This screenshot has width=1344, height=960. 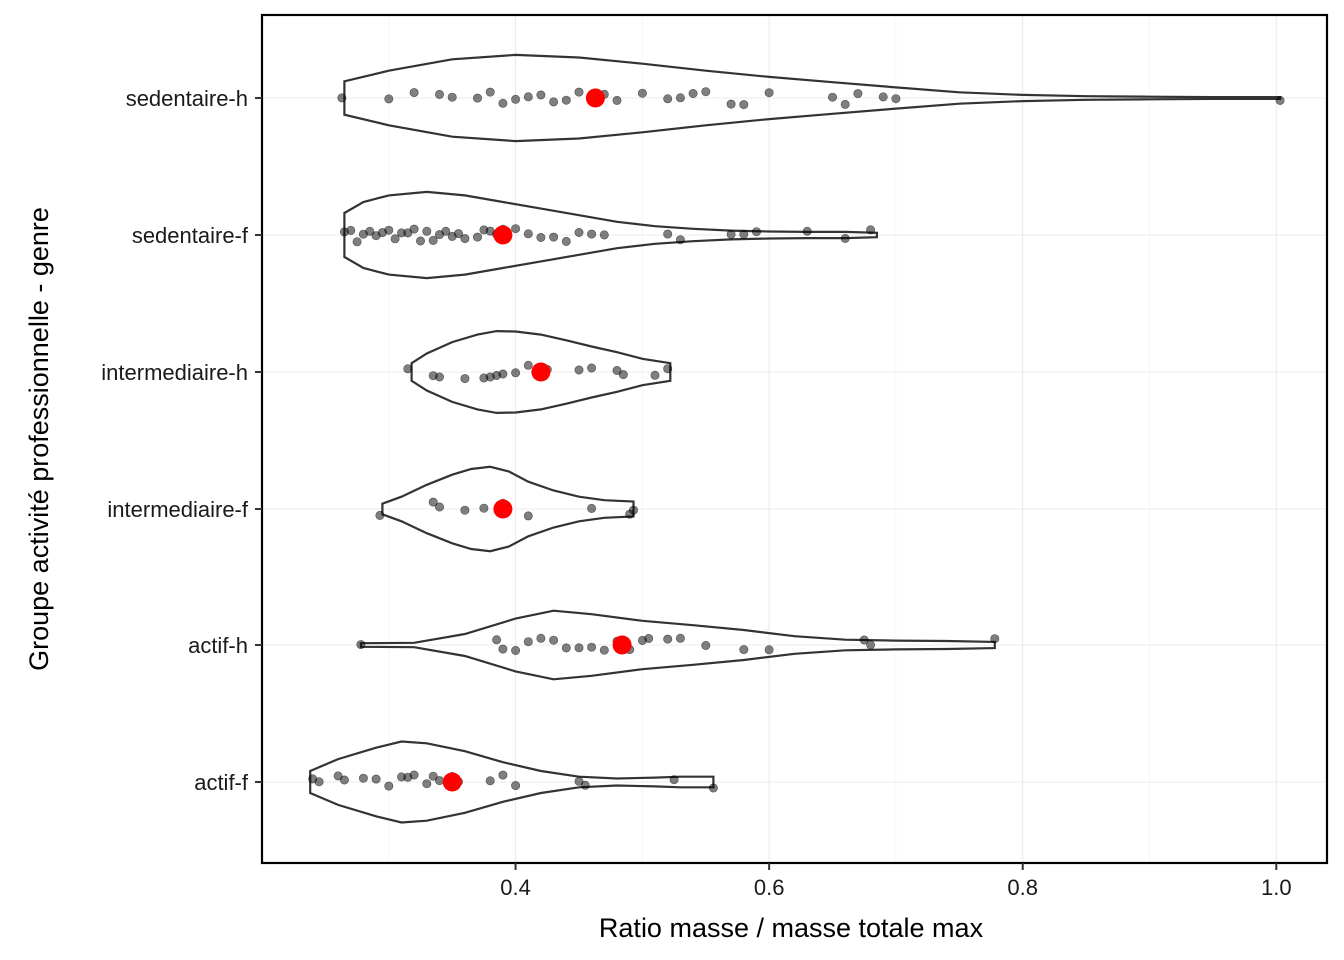 What do you see at coordinates (452, 782) in the screenshot?
I see `mean-point-actif-f` at bounding box center [452, 782].